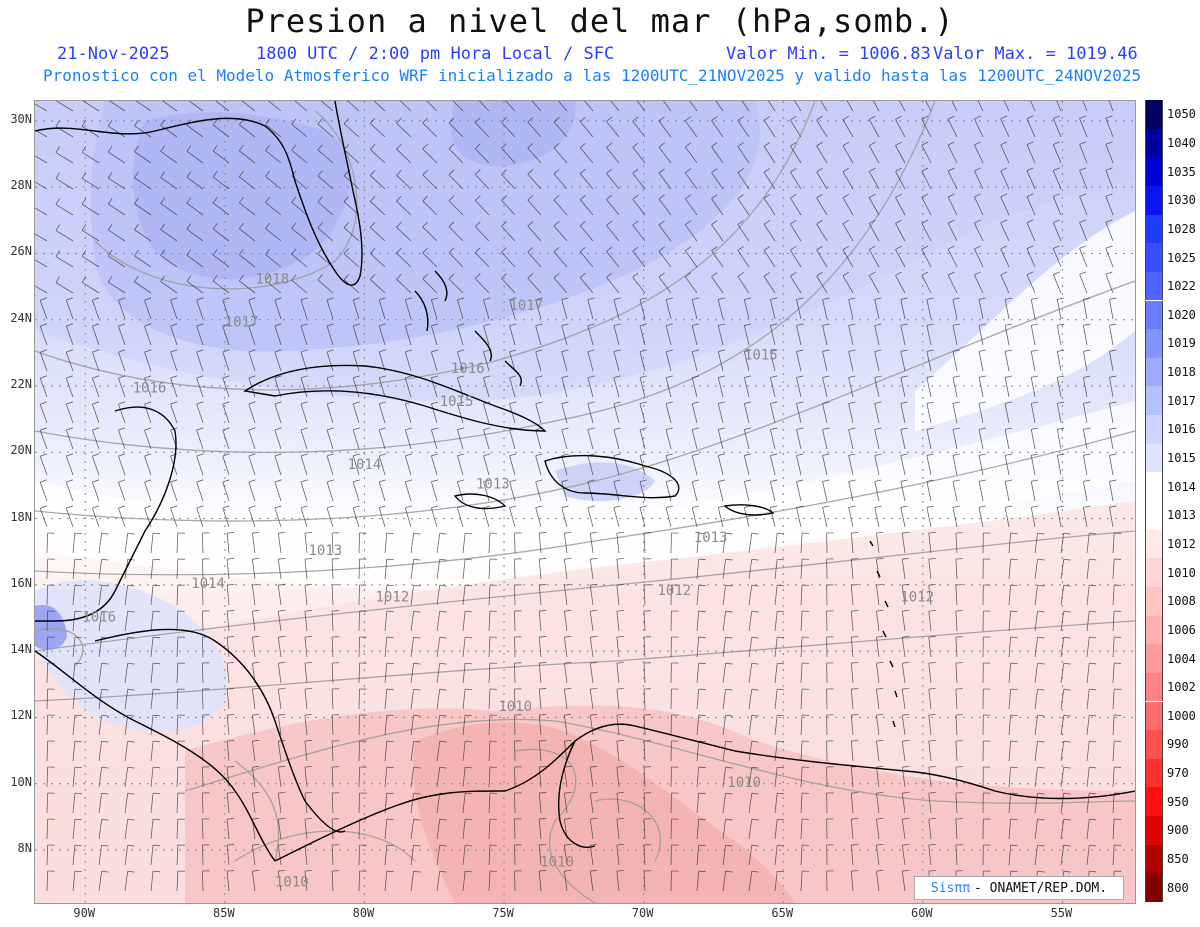 The width and height of the screenshot is (1200, 927). Describe the element at coordinates (21, 118) in the screenshot. I see `lat-label: 30N` at that location.